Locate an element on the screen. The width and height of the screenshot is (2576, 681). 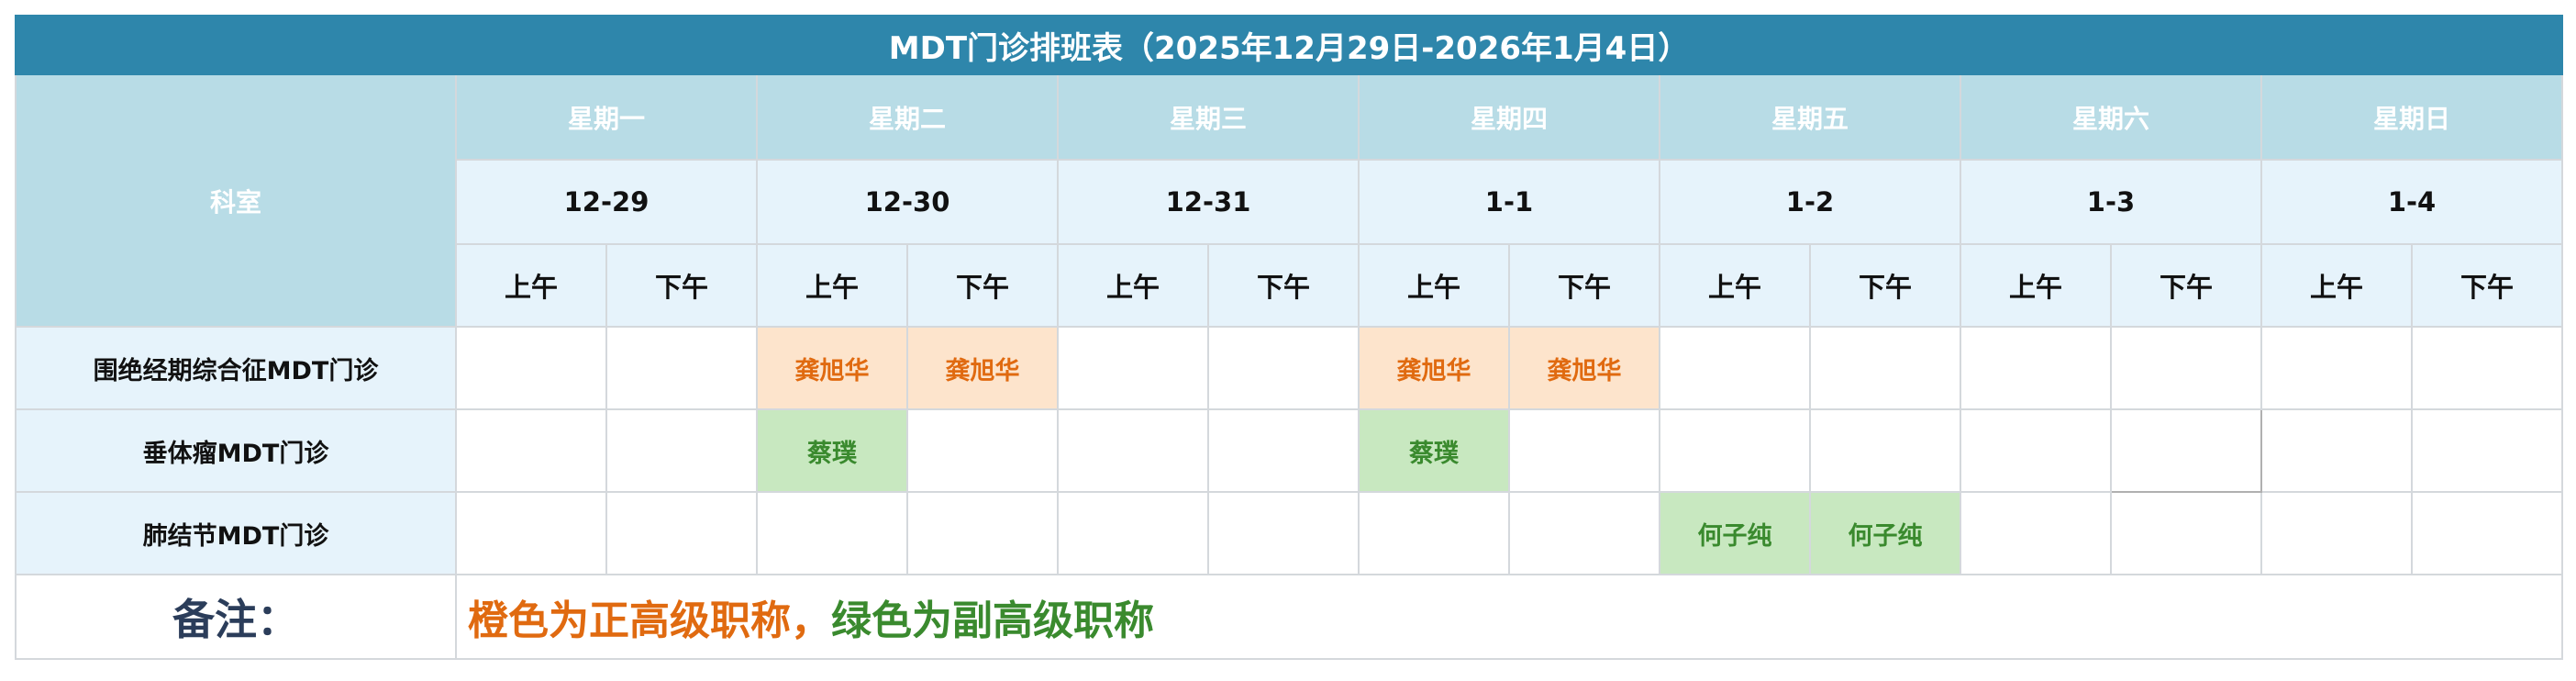
department-row: 围绝经期综合征MDT门诊 龚旭华 龚旭华 龚旭华 龚旭华 is located at coordinates (1289, 368).